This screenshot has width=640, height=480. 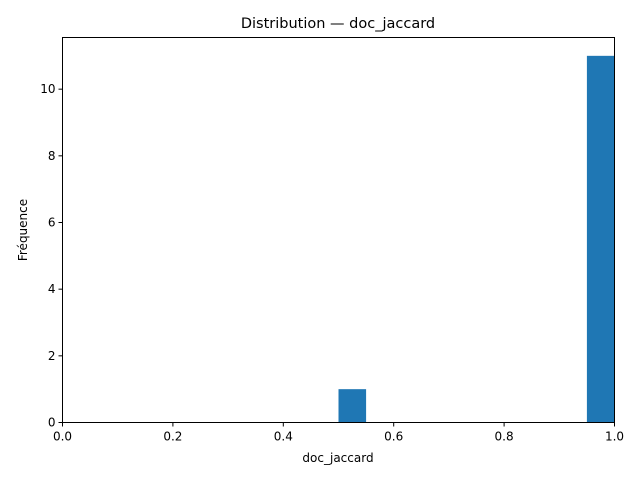 I want to click on y-tick-label: 0, so click(x=52, y=423).